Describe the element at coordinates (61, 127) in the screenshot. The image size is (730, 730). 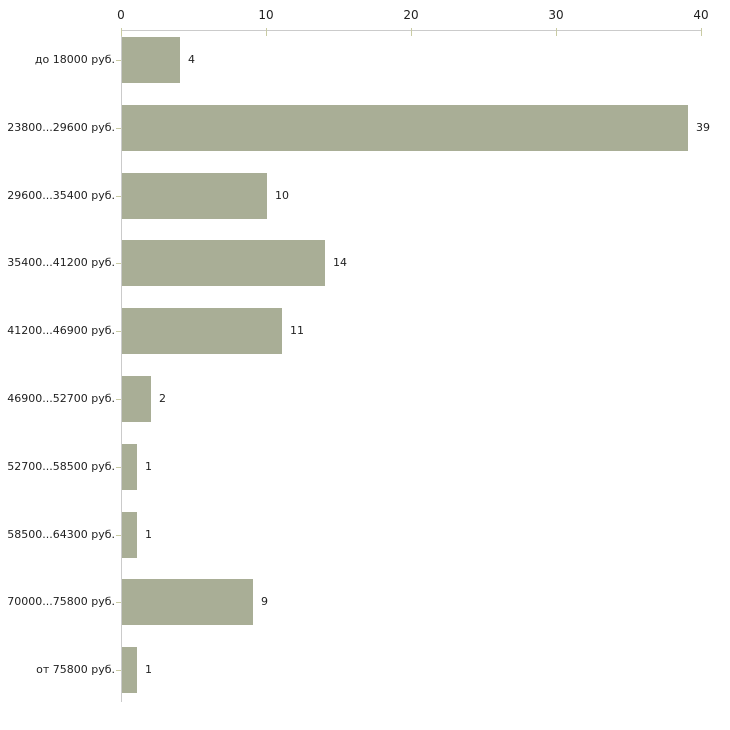
I see `category-label: 23800...29600 руб.` at that location.